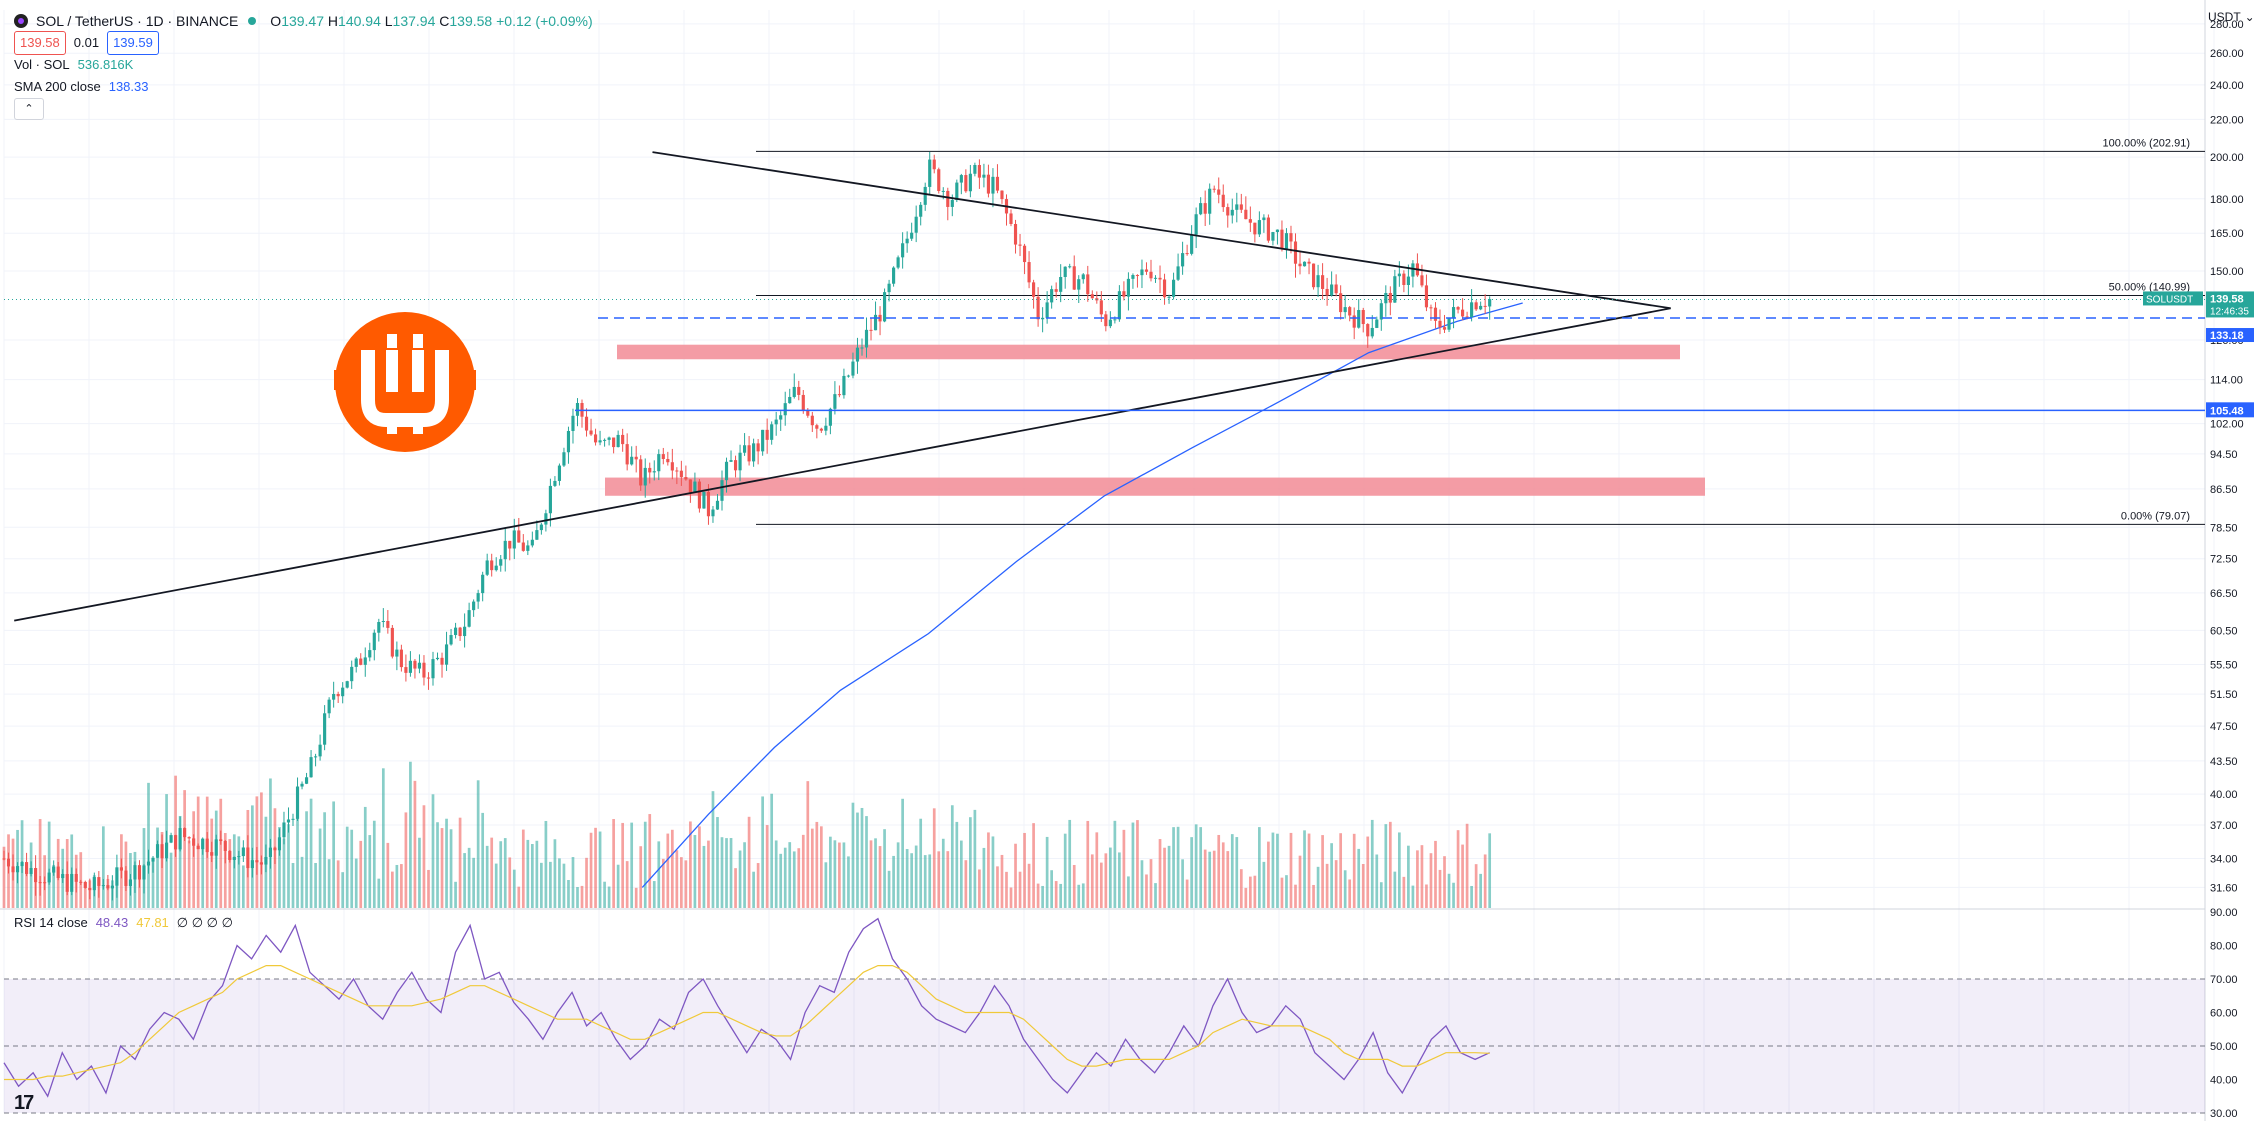 The height and width of the screenshot is (1121, 2256). I want to click on rsi-tick-label: 70.00, so click(2224, 980).